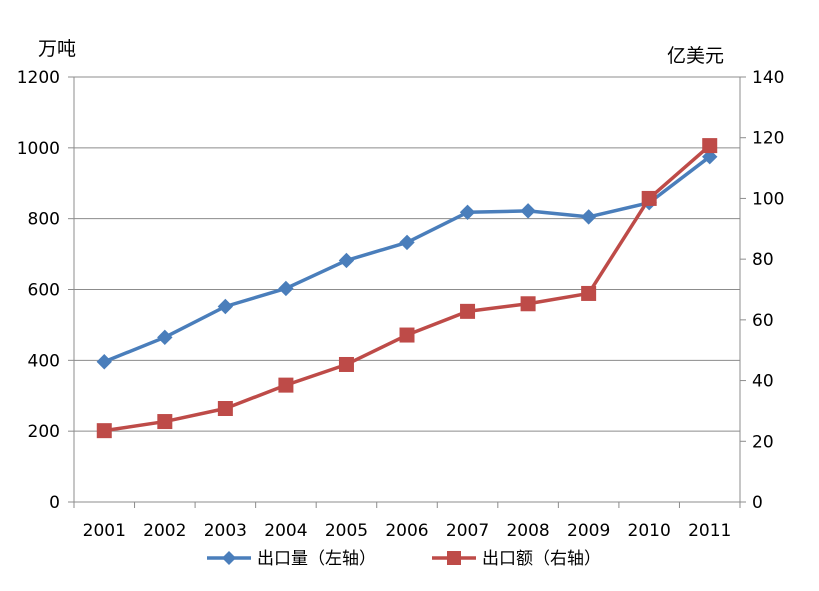 This screenshot has height=591, width=819. I want to click on left-axis-ticks: 0 200 400 600 800 1000 1200, so click(38, 290).